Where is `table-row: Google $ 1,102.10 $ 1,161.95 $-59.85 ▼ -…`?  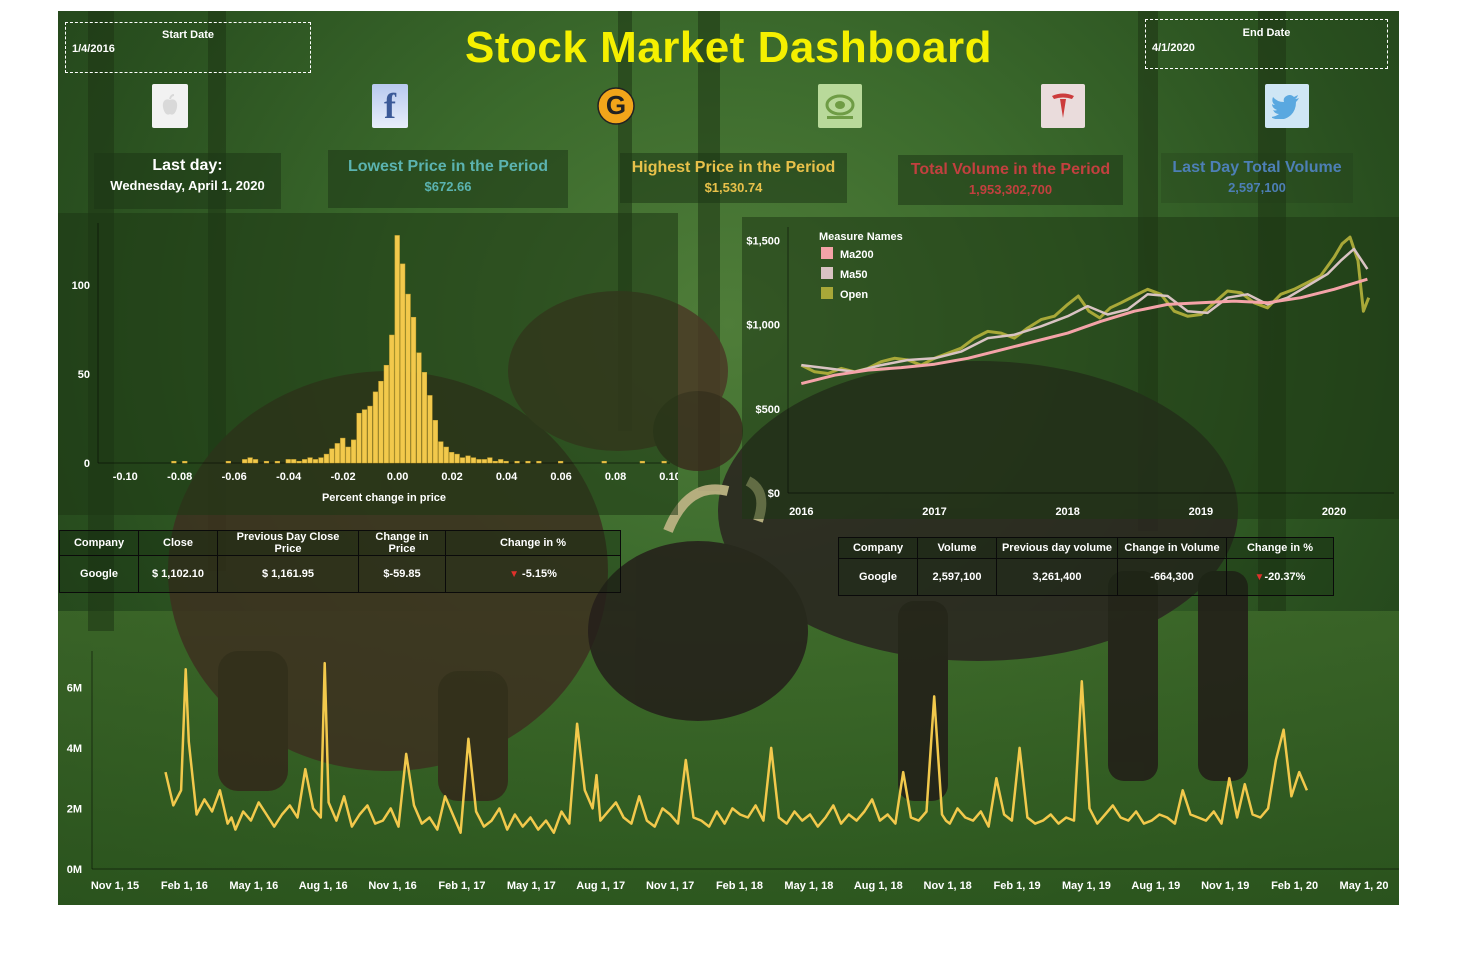
table-row: Google $ 1,102.10 $ 1,161.95 $-59.85 ▼ -… is located at coordinates (340, 574).